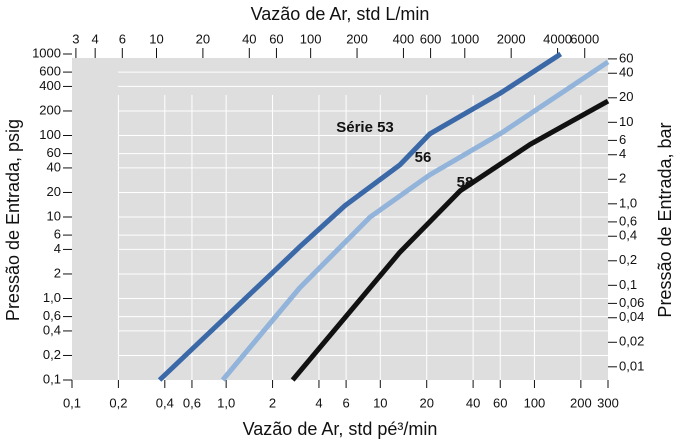  What do you see at coordinates (626, 96) in the screenshot?
I see `y2-tick-label: 20` at bounding box center [626, 96].